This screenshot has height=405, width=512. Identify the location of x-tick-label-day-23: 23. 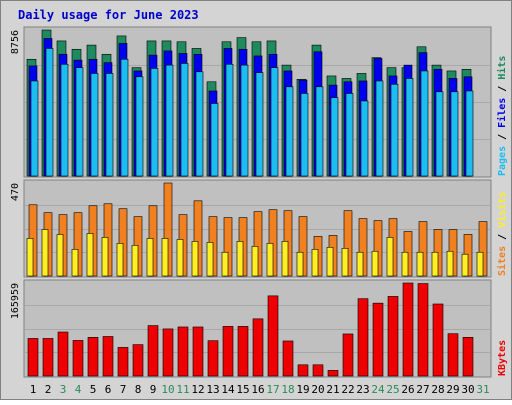
(362, 389).